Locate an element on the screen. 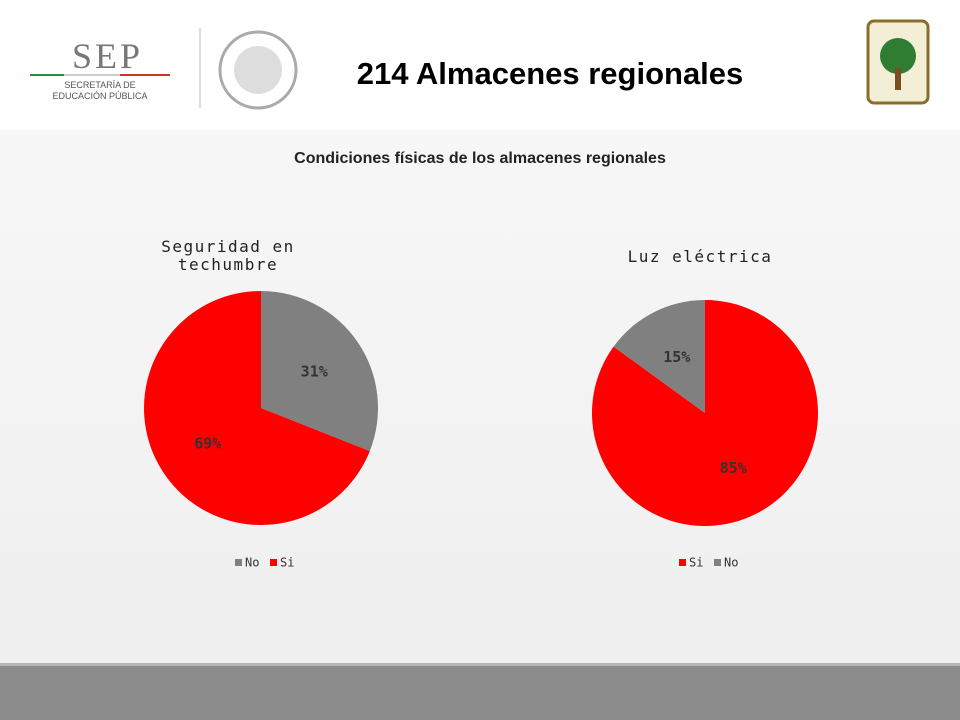 The height and width of the screenshot is (720, 960). footer-band is located at coordinates (480, 691).